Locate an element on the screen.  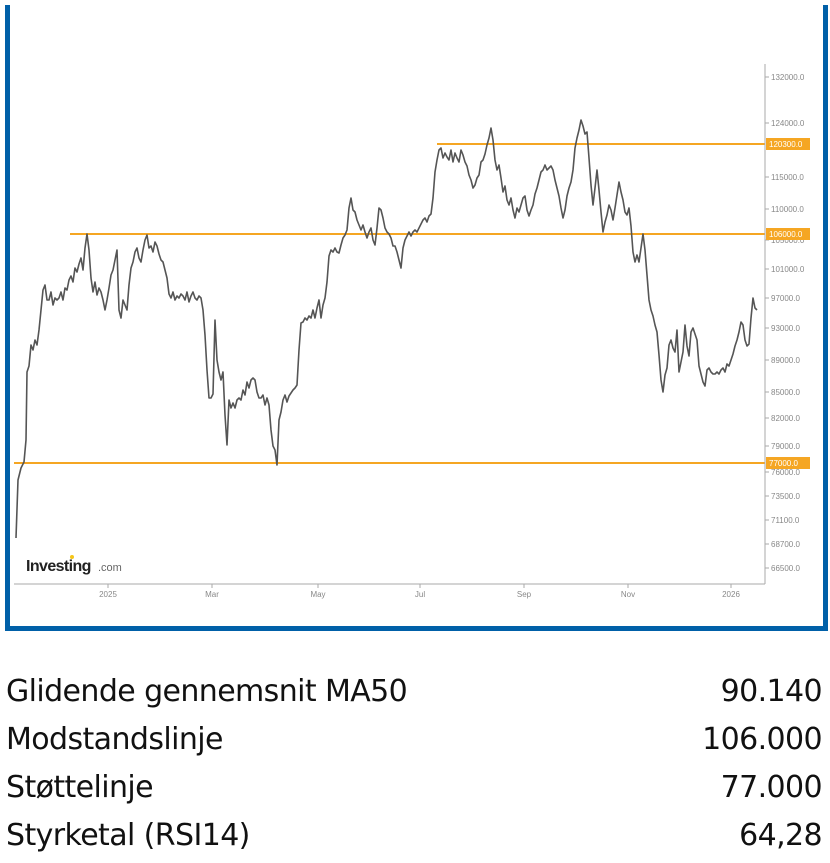
y-tick-label: 82000.0 is located at coordinates (785, 418).